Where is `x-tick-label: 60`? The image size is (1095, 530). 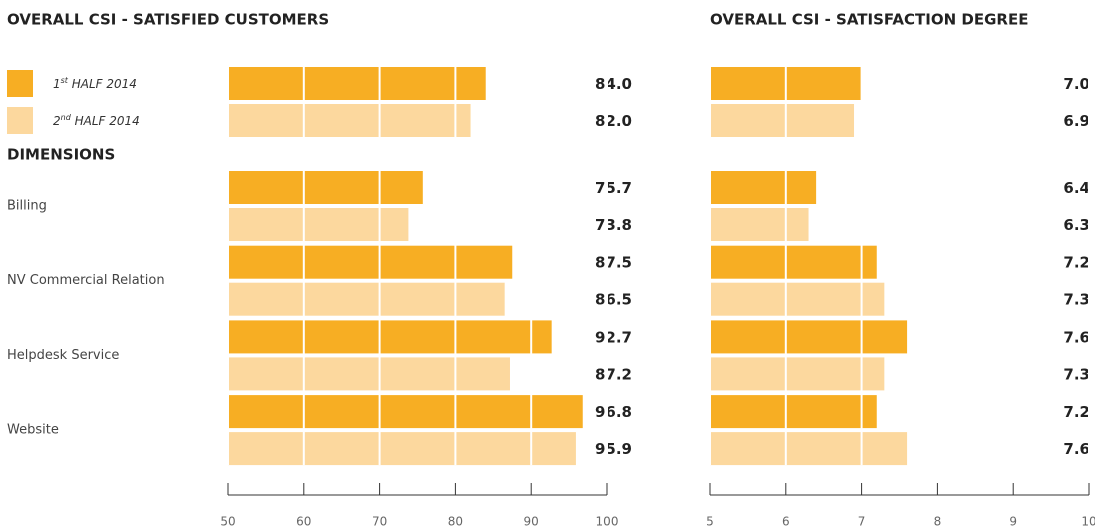 x-tick-label: 60 is located at coordinates (303, 522).